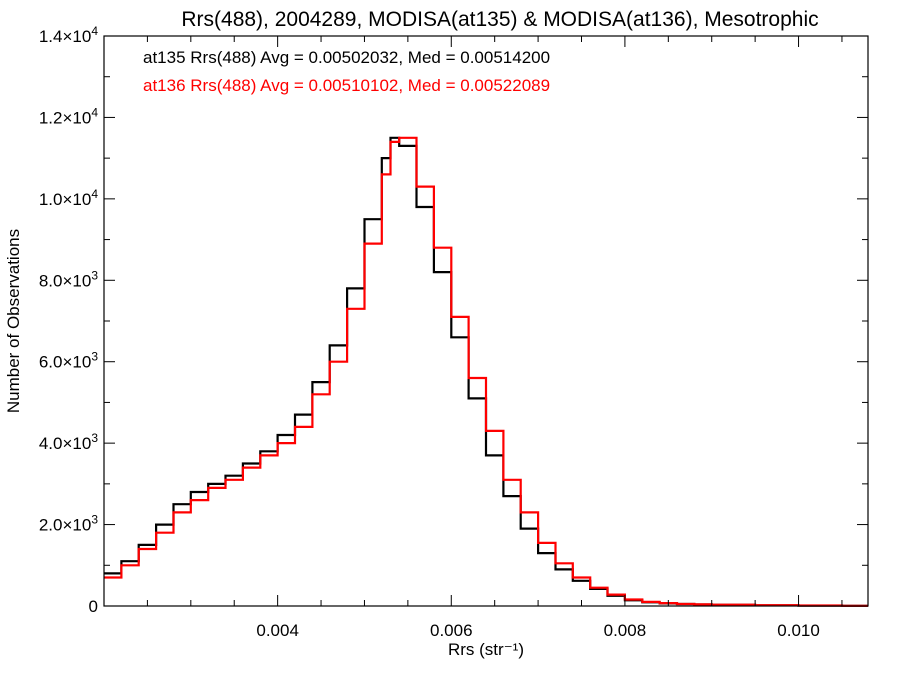 The image size is (900, 675). Describe the element at coordinates (451, 630) in the screenshot. I see `x-tick-label: 0.006` at that location.